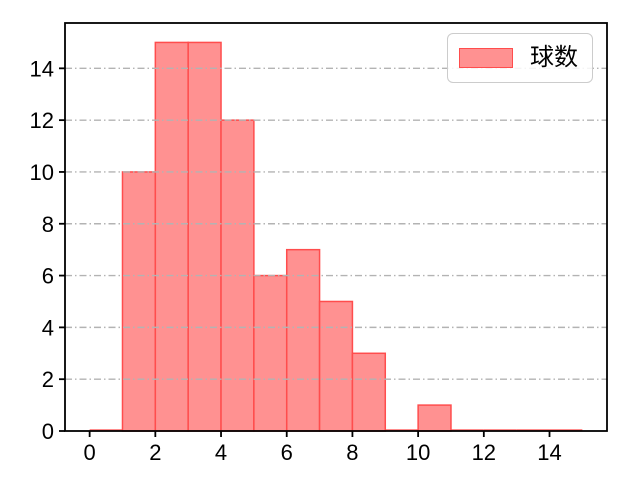  What do you see at coordinates (90, 452) in the screenshot?
I see `x-tick-label: 0` at bounding box center [90, 452].